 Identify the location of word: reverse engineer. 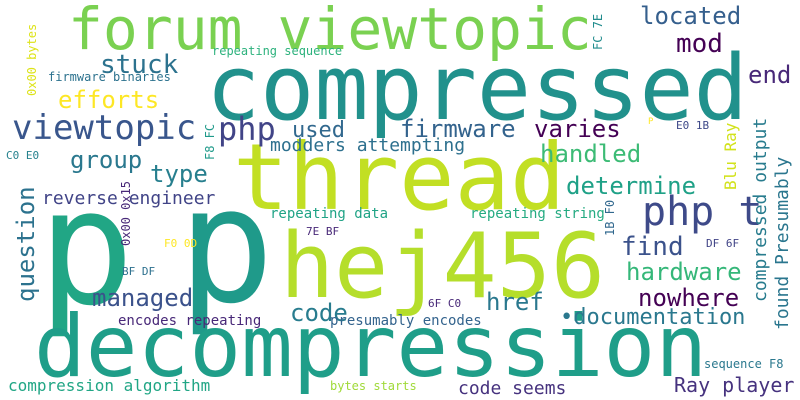
(129, 198).